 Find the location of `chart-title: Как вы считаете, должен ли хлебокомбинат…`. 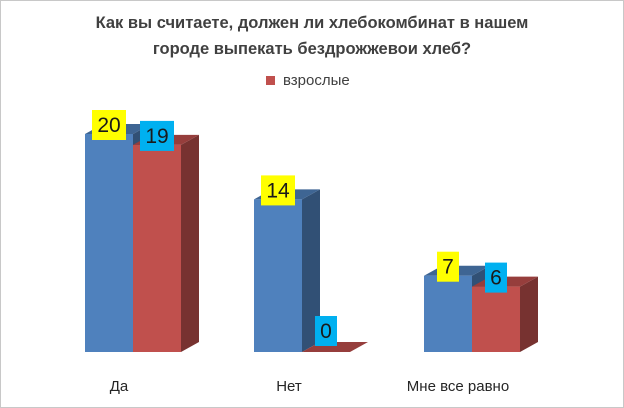

chart-title: Как вы считаете, должен ли хлебокомбинат… is located at coordinates (312, 36).